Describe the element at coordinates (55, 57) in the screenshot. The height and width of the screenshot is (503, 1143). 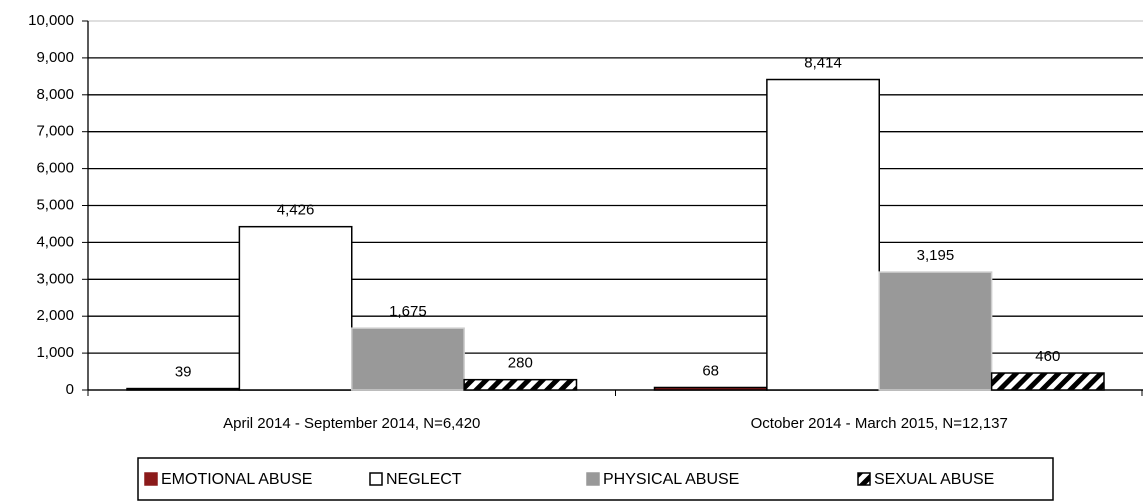
I see `y-tick-label: 9,000` at that location.